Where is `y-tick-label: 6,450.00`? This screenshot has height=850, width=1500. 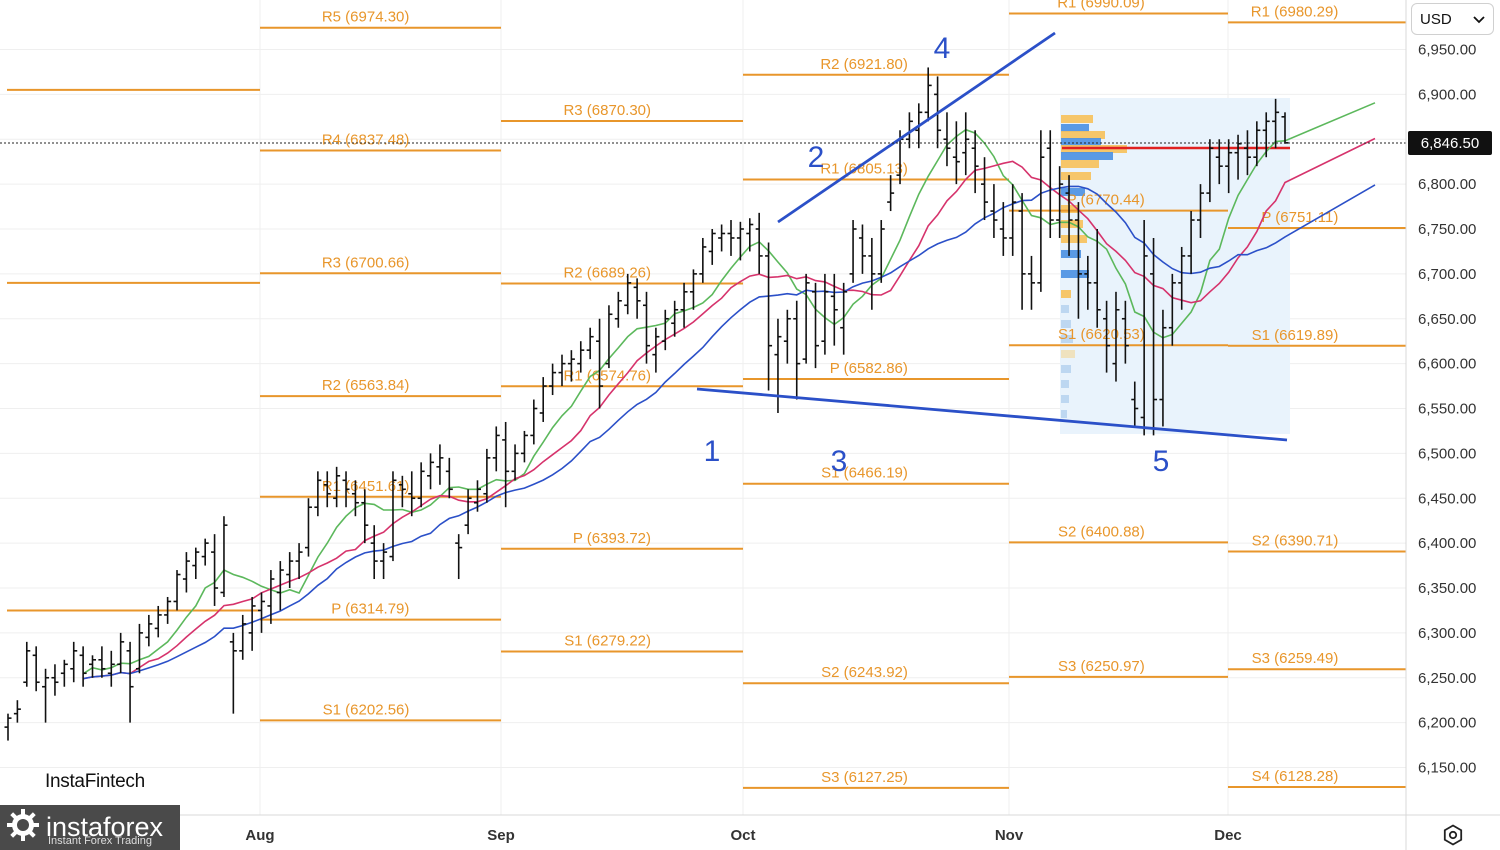 y-tick-label: 6,450.00 is located at coordinates (1447, 498).